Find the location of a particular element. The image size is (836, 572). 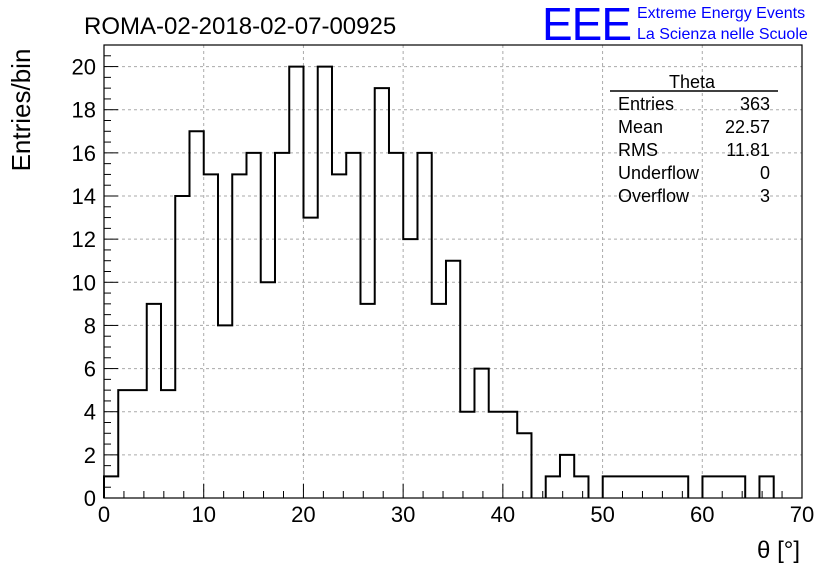

stats-value: 11.81 is located at coordinates (748, 150).